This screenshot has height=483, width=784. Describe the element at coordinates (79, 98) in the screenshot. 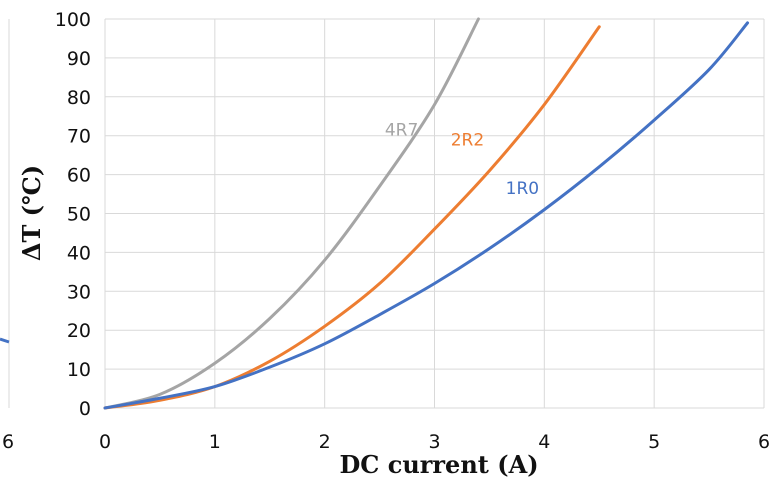

I see `y-tick-label: 80` at that location.